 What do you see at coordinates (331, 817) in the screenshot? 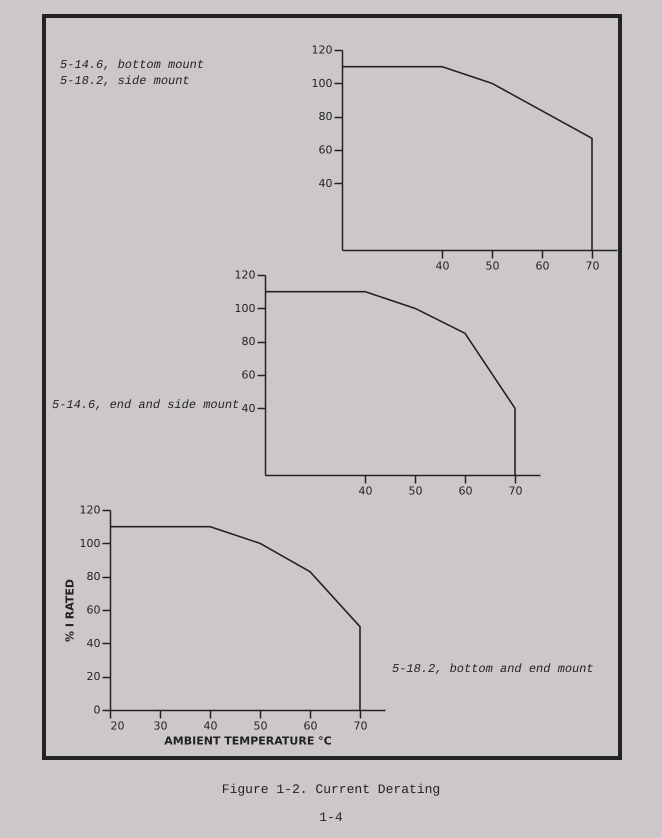
I see `text: 1-4` at bounding box center [331, 817].